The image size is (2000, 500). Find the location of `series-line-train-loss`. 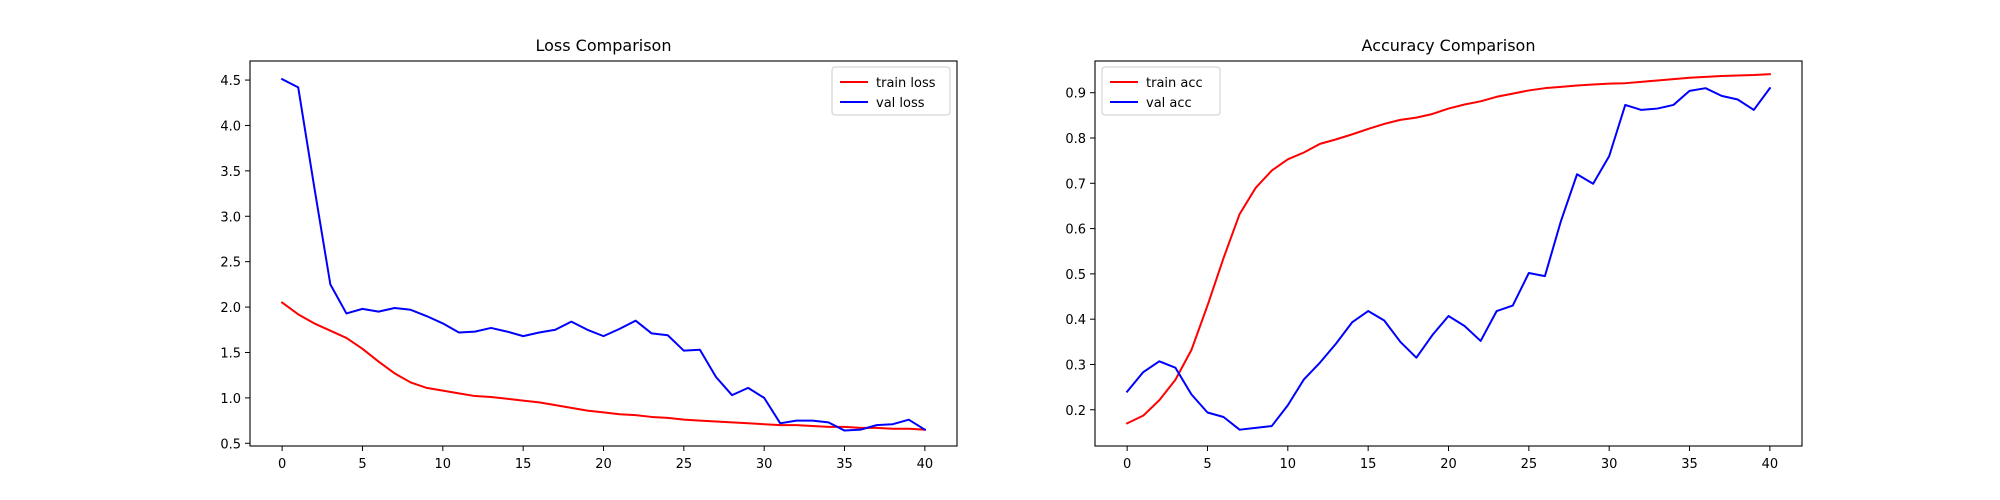

series-line-train-loss is located at coordinates (603, 366).